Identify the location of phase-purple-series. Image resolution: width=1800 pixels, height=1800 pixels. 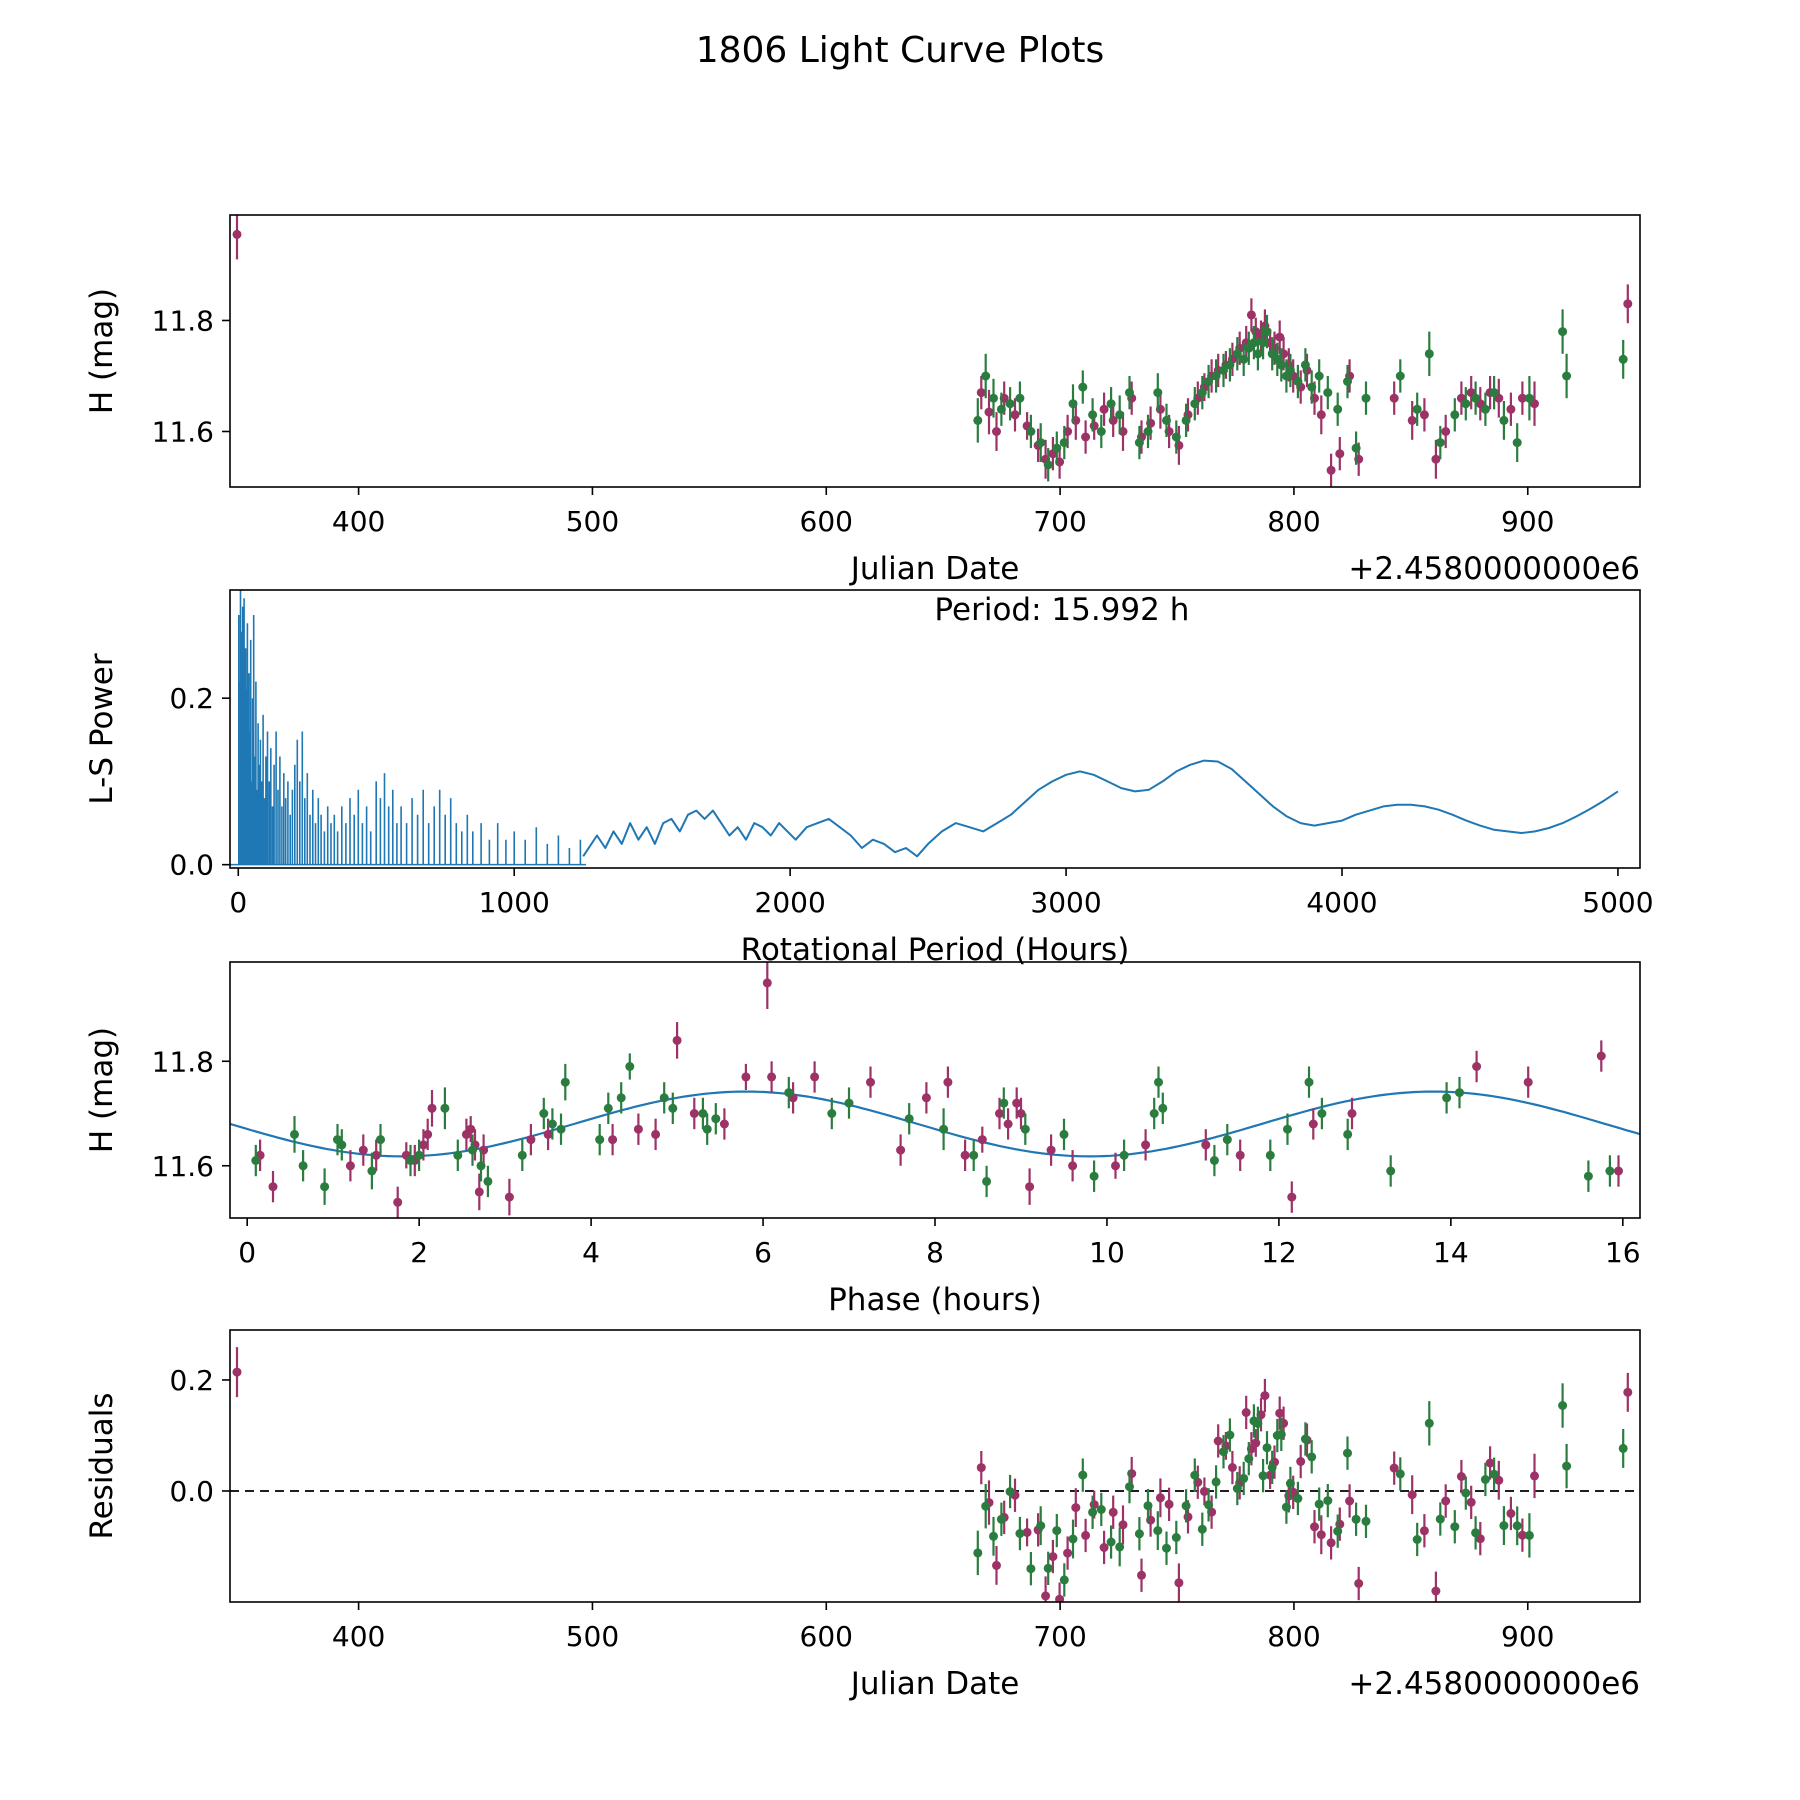
(939, 1090).